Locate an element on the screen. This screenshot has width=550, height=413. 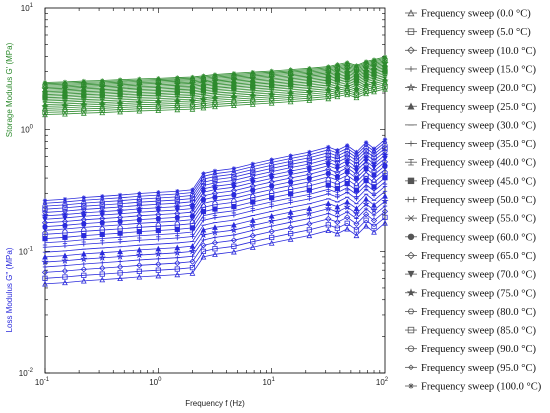
legend-label: Frequency sweep (90.0 °C) is located at coordinates (479, 349).